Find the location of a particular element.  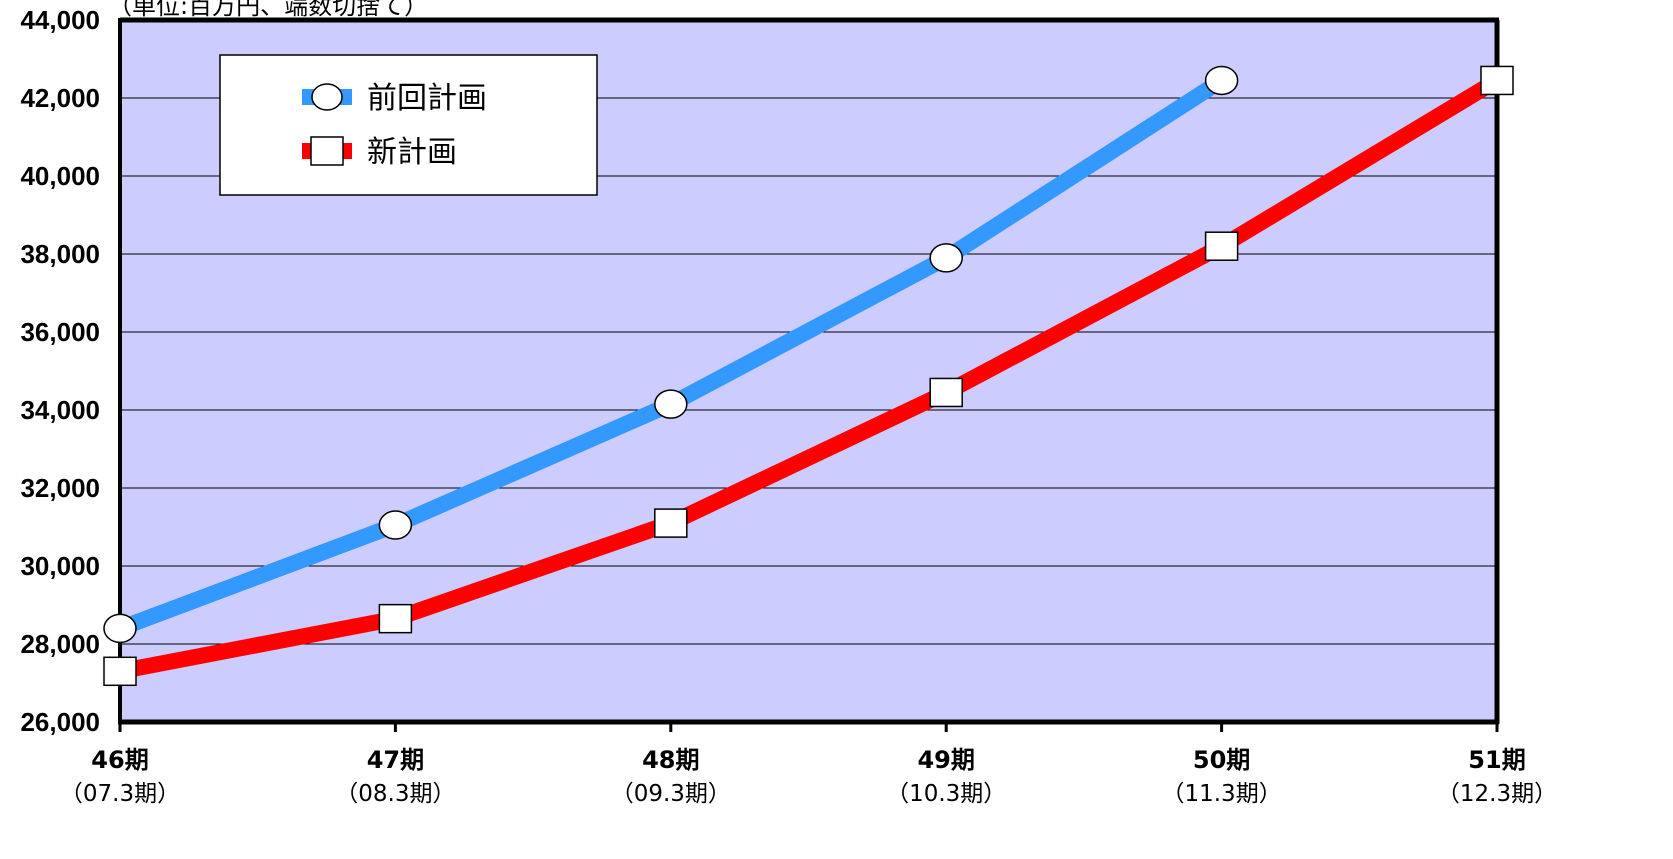

x-tick-label-fiscal-0: （07.3期） is located at coordinates (120, 794).